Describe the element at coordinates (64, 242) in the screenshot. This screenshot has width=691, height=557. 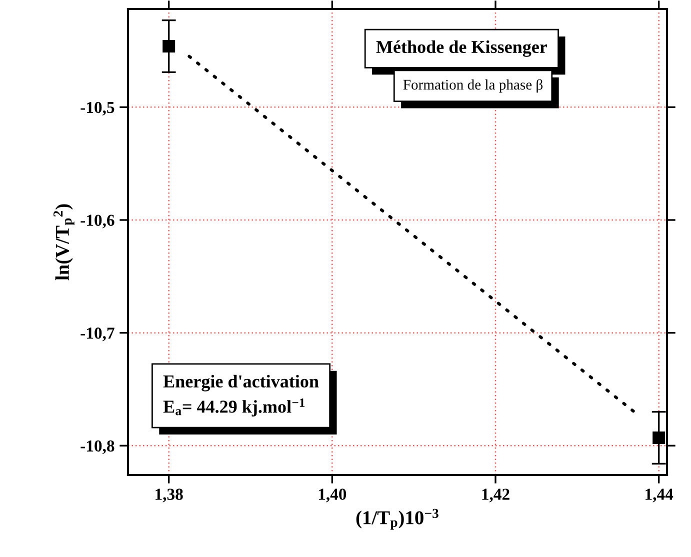
I see `y-axis-title: ln(V/T$_{p}$$^{2}$)` at that location.